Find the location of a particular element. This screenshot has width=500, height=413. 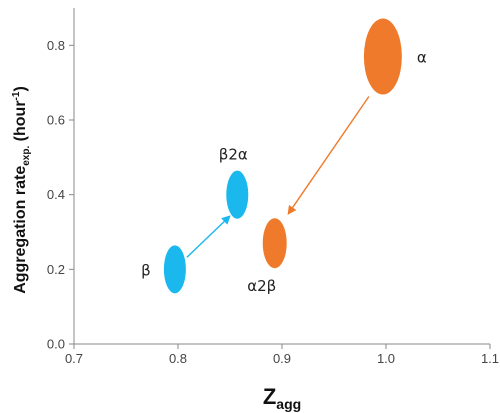

x-axis-title-sub: agg is located at coordinates (288, 404).